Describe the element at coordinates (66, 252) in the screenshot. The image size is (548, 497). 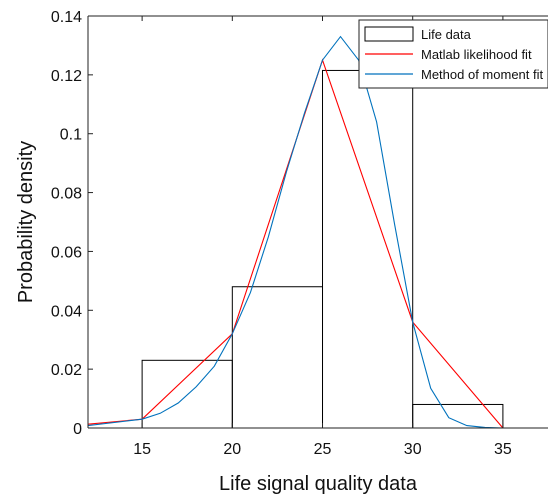
I see `y-tick-label-3: 0.06` at that location.